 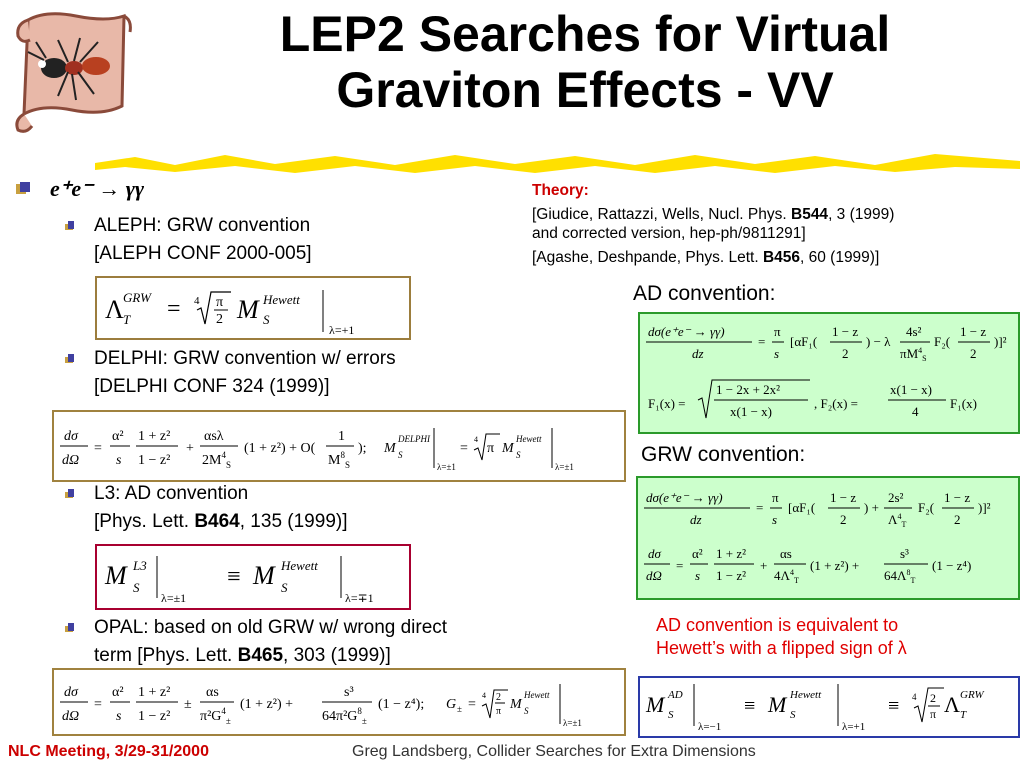 What do you see at coordinates (71, 71) in the screenshot?
I see `ant-on-scroll-icon` at bounding box center [71, 71].